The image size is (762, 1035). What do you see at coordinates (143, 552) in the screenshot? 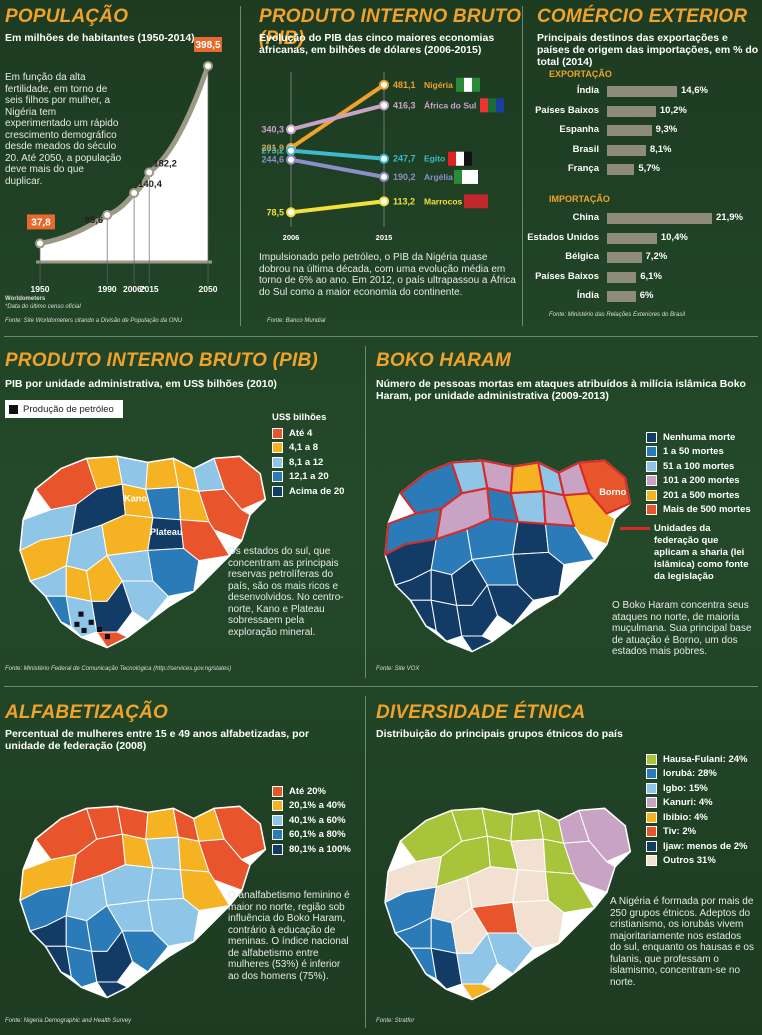
I see `map-group: Kano Plateau` at bounding box center [143, 552].